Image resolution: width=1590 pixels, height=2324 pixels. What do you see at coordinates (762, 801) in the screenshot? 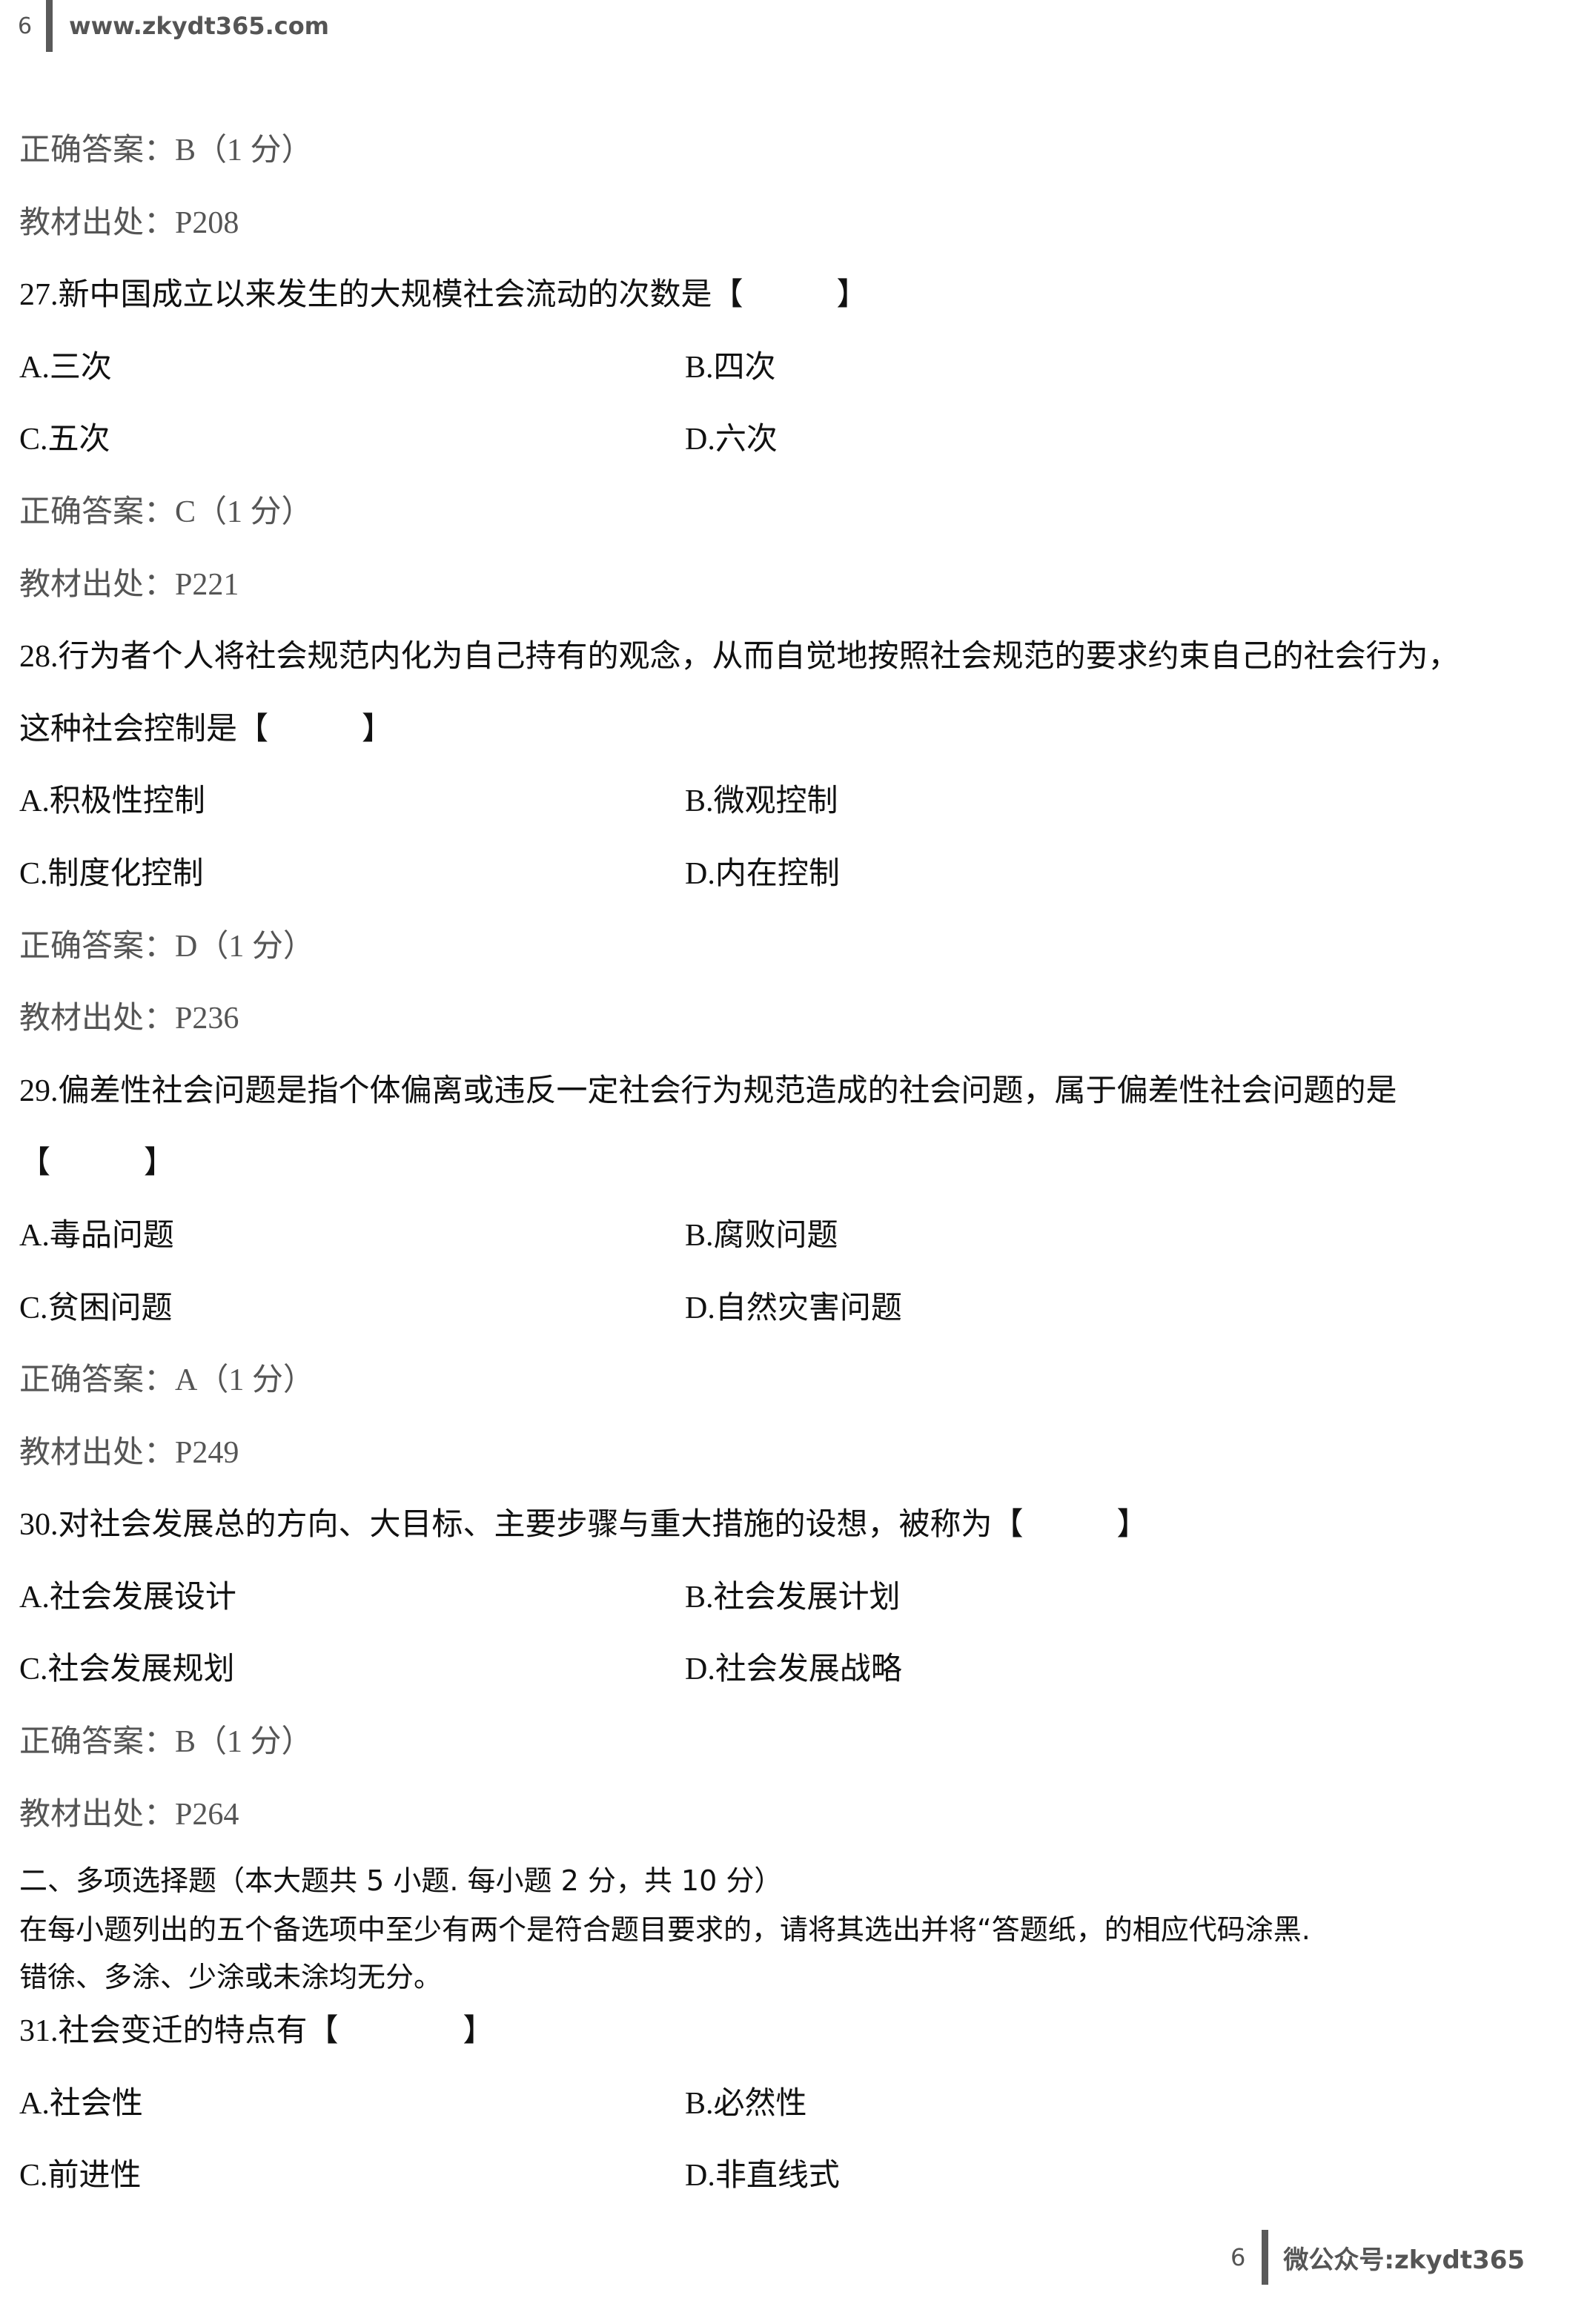
I see `option-b: B.微观控制` at bounding box center [762, 801].